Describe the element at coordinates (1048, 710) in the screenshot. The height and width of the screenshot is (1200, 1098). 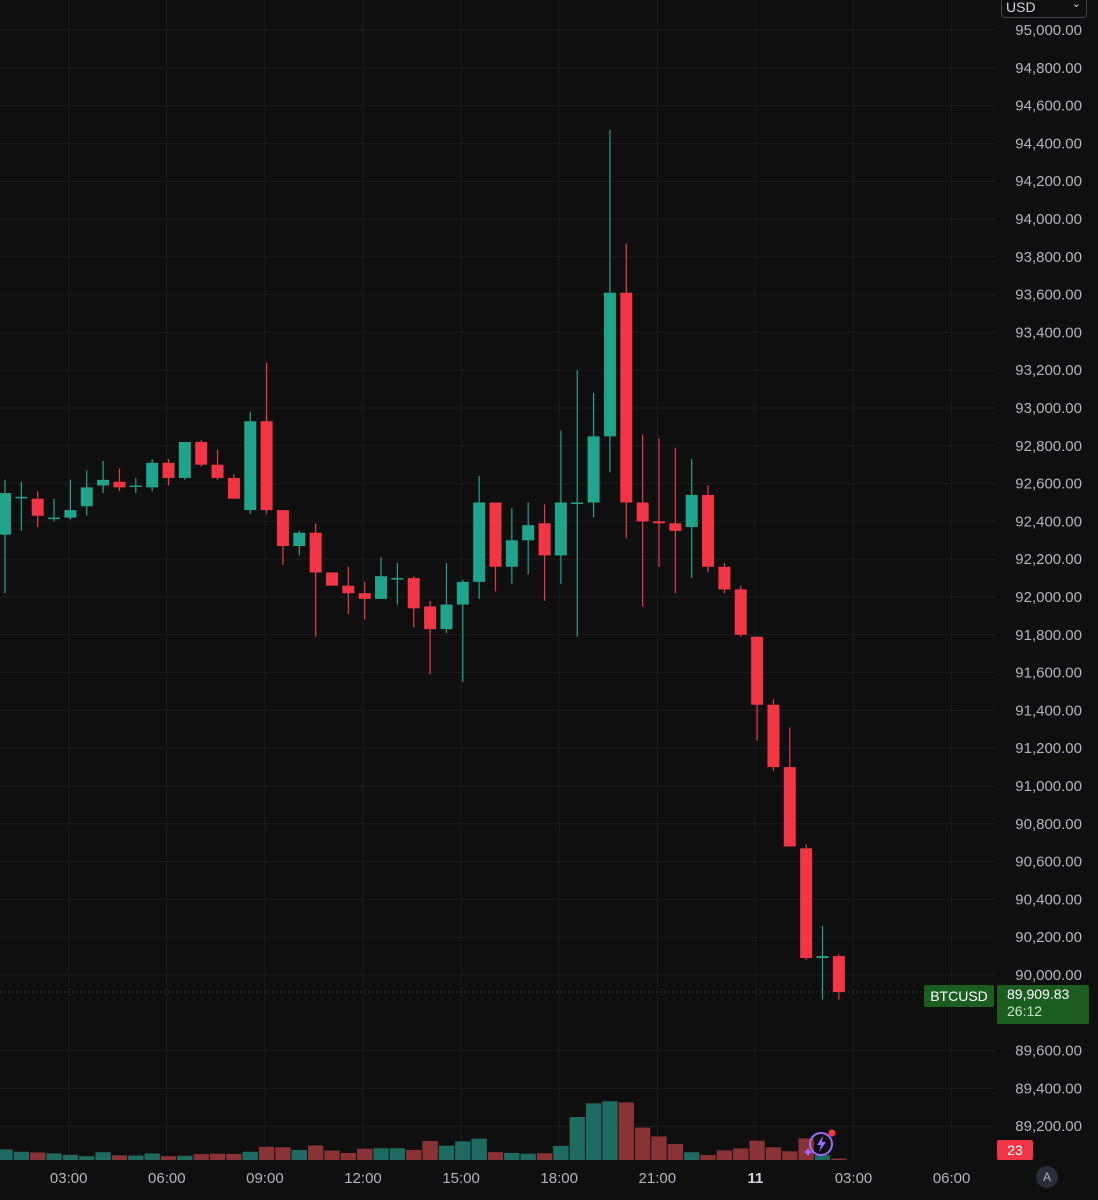
I see `price-tick-label: 91,400.00` at that location.